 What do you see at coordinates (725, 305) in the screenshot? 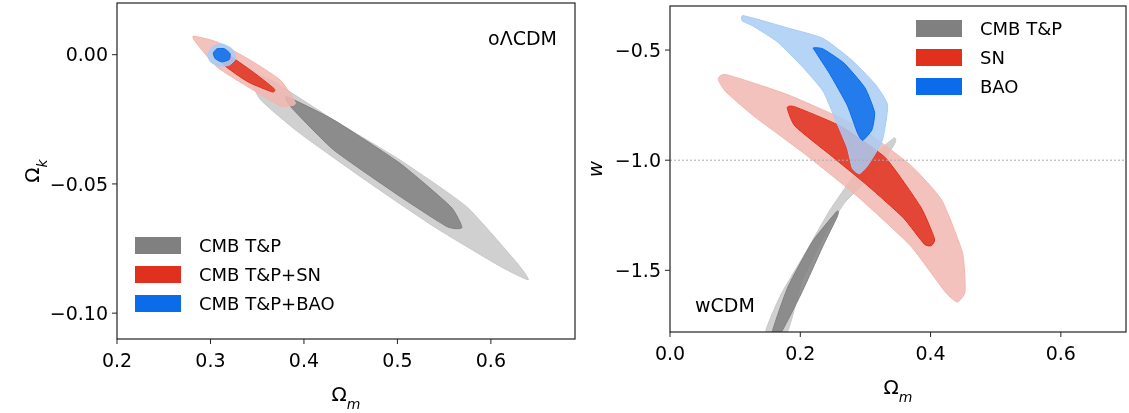
I see `annotation: wCDM` at bounding box center [725, 305].